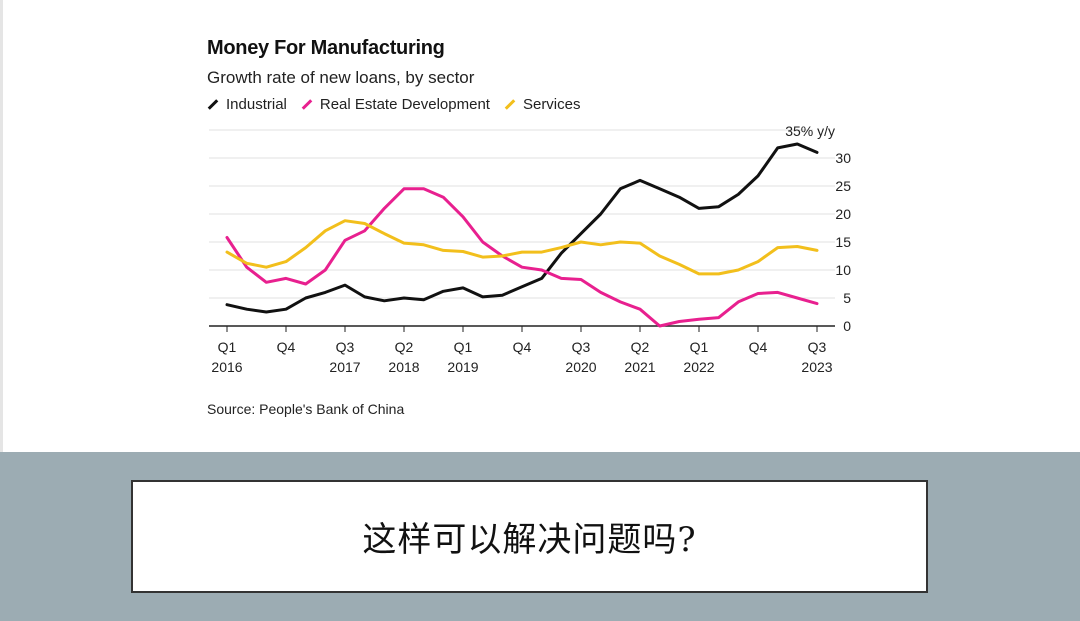 The height and width of the screenshot is (621, 1080). What do you see at coordinates (843, 270) in the screenshot?
I see `y-tick-label: 10` at bounding box center [843, 270].